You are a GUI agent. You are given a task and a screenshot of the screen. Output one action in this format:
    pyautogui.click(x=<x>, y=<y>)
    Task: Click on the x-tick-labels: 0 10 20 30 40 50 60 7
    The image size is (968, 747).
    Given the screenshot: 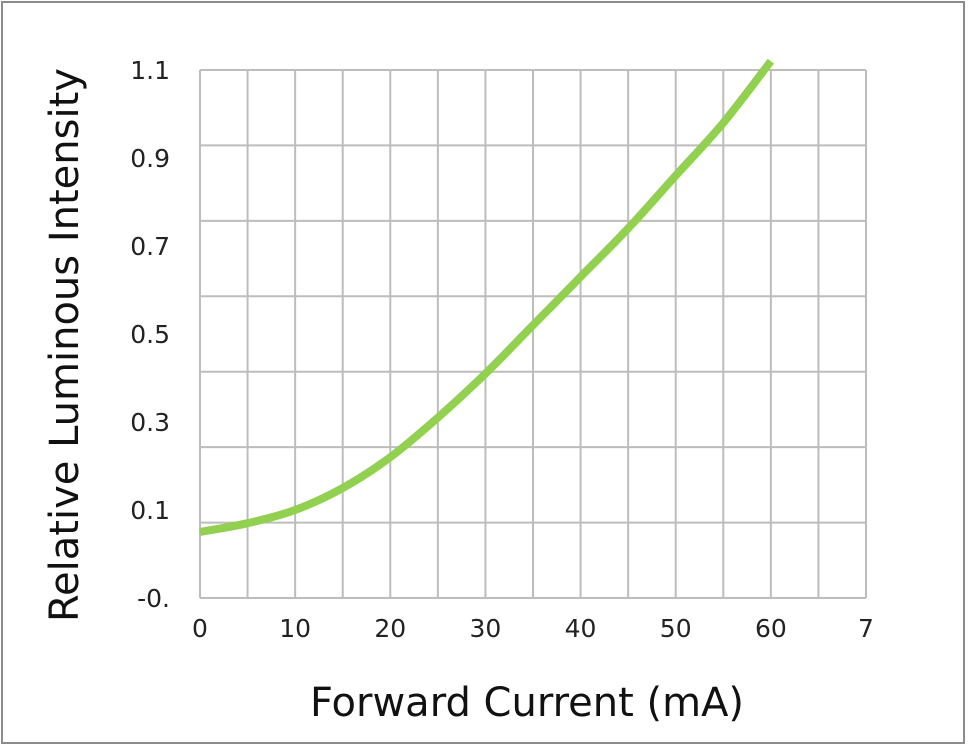 What is the action you would take?
    pyautogui.click(x=533, y=628)
    